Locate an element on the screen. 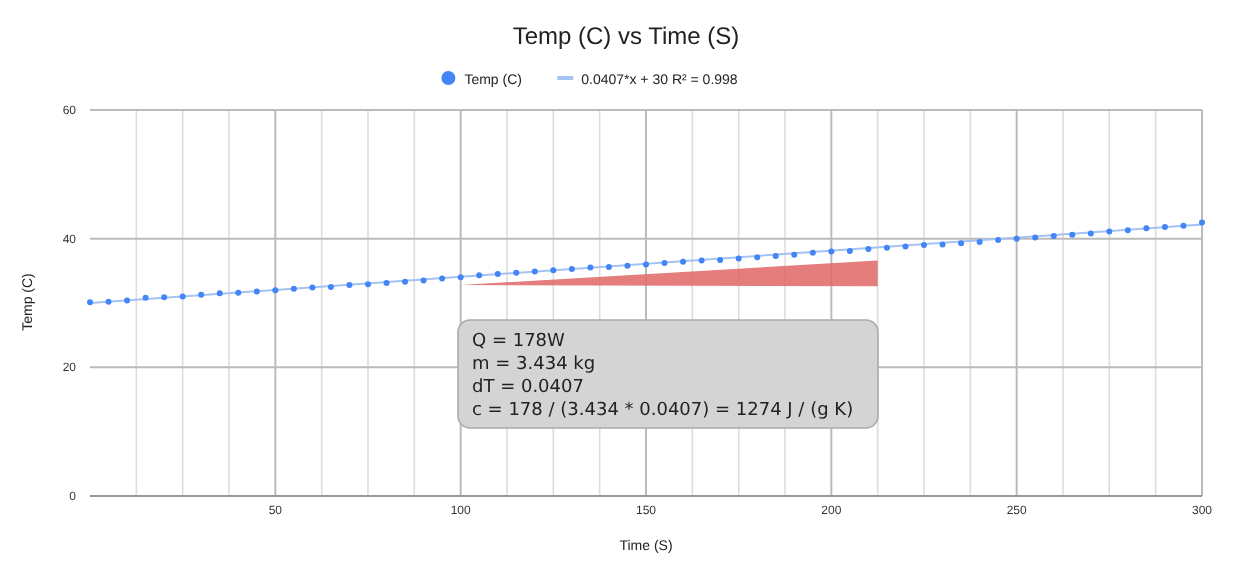 The height and width of the screenshot is (578, 1238). annotation: dT = 0.0407 is located at coordinates (528, 388).